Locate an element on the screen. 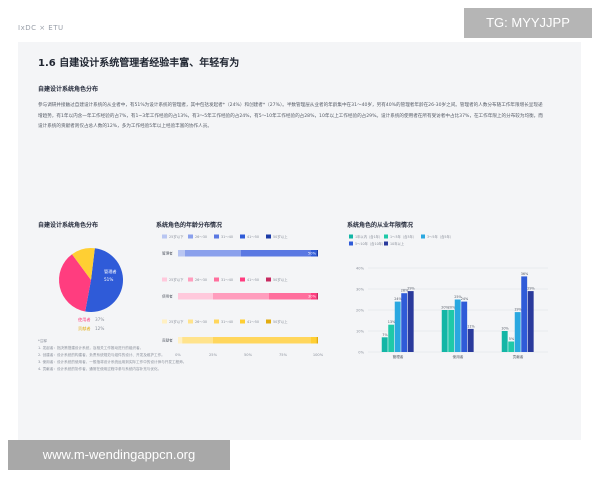  years-bar-value: 11% is located at coordinates (471, 326).